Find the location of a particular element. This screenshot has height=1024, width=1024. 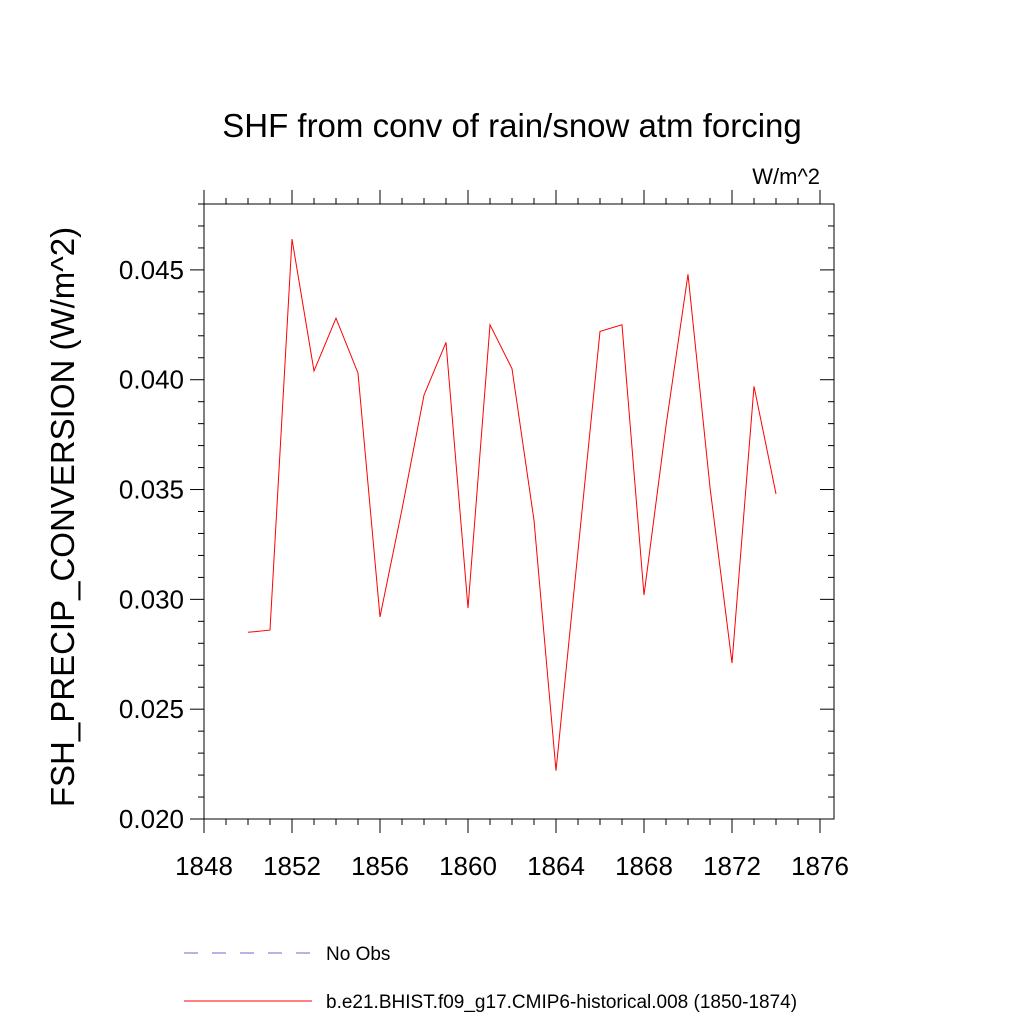

y-tick-label: 0.025 is located at coordinates (151, 709).